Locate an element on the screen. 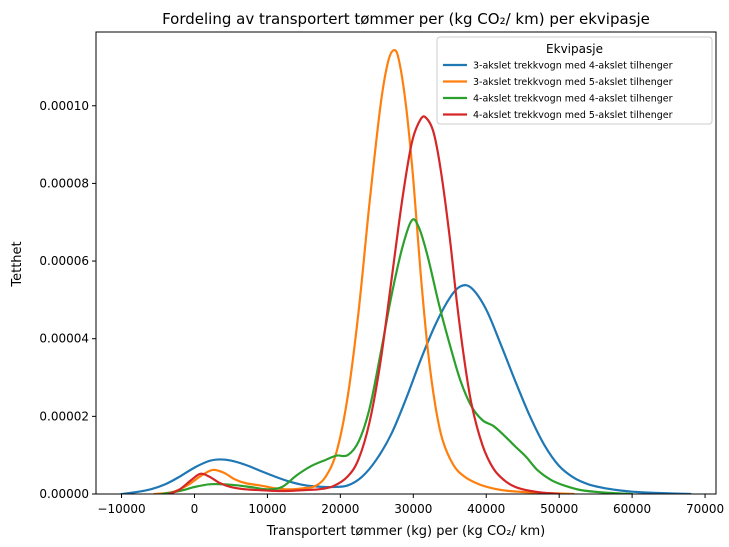 The image size is (729, 547). y-tick-label: 0.00004 is located at coordinates (64, 339).